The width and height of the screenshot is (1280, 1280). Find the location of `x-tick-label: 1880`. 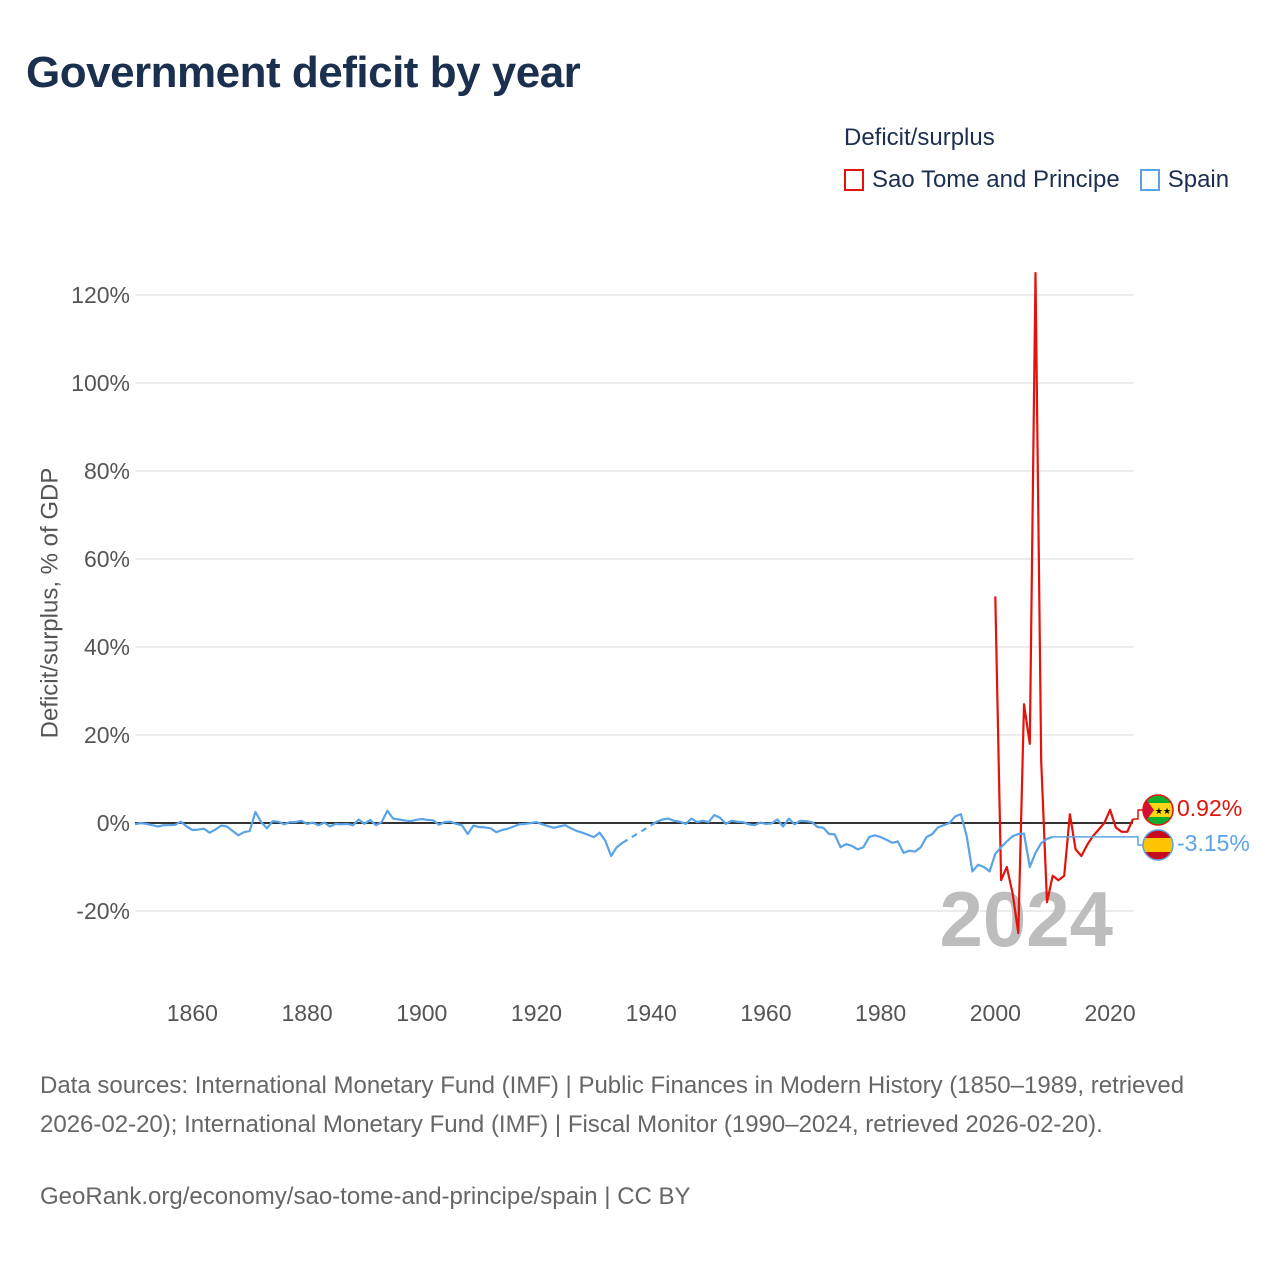

x-tick-label: 1880 is located at coordinates (306, 1013).